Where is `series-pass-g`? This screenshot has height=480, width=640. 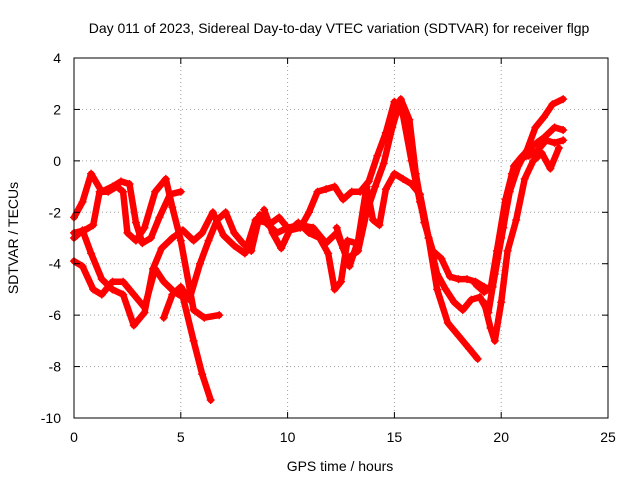 series-pass-g is located at coordinates (519, 195).